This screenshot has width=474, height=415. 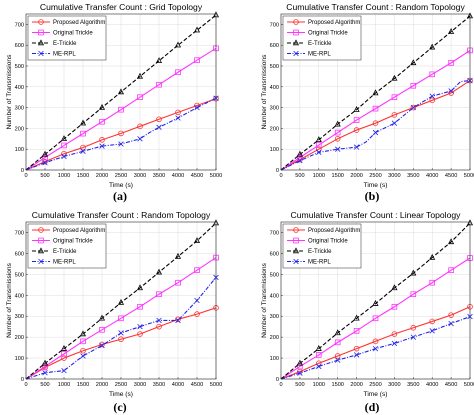 I want to click on legend-entry: Proposed Algorithm, so click(x=79, y=23).